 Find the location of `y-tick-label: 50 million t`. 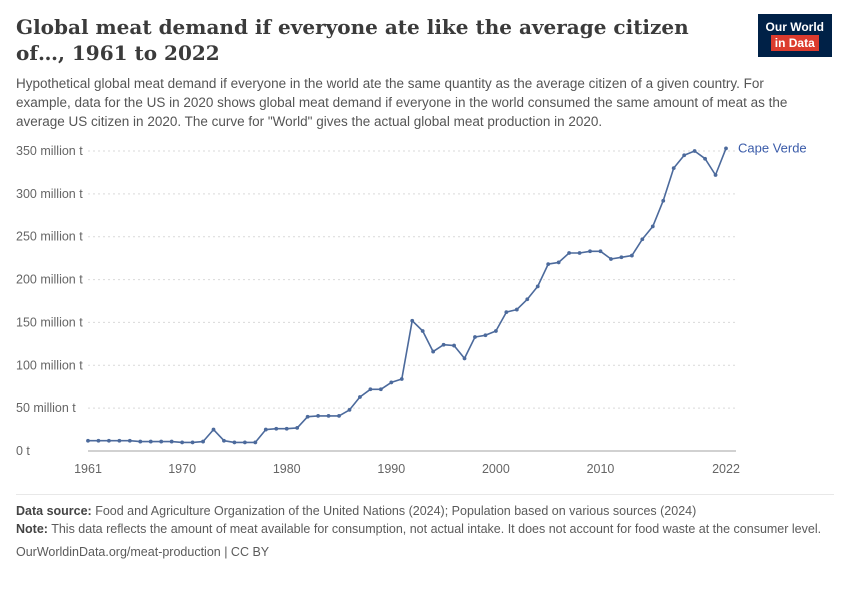

y-tick-label: 50 million t is located at coordinates (46, 409).